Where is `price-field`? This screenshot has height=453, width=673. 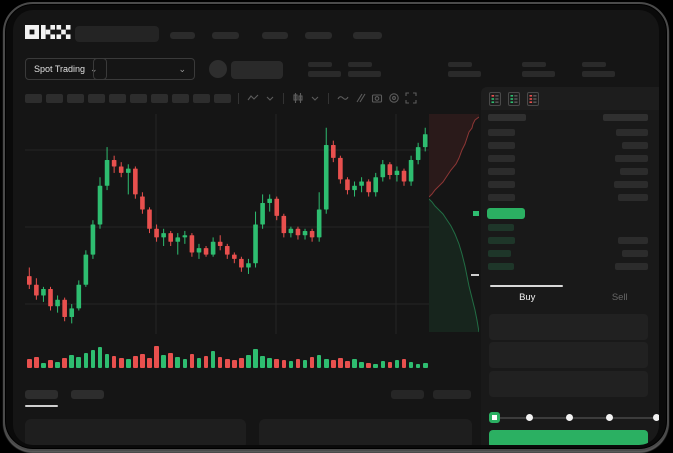
price-field is located at coordinates (568, 327).